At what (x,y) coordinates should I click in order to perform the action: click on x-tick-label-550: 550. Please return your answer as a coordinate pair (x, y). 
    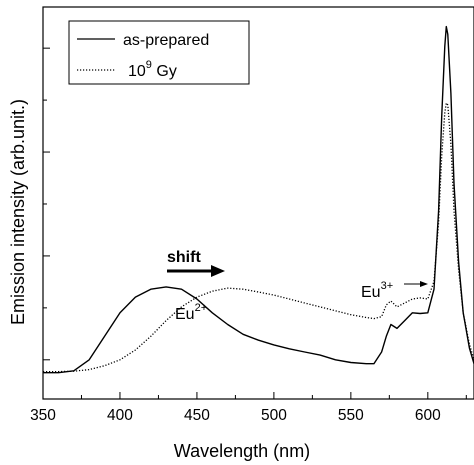
    Looking at the image, I should click on (351, 415).